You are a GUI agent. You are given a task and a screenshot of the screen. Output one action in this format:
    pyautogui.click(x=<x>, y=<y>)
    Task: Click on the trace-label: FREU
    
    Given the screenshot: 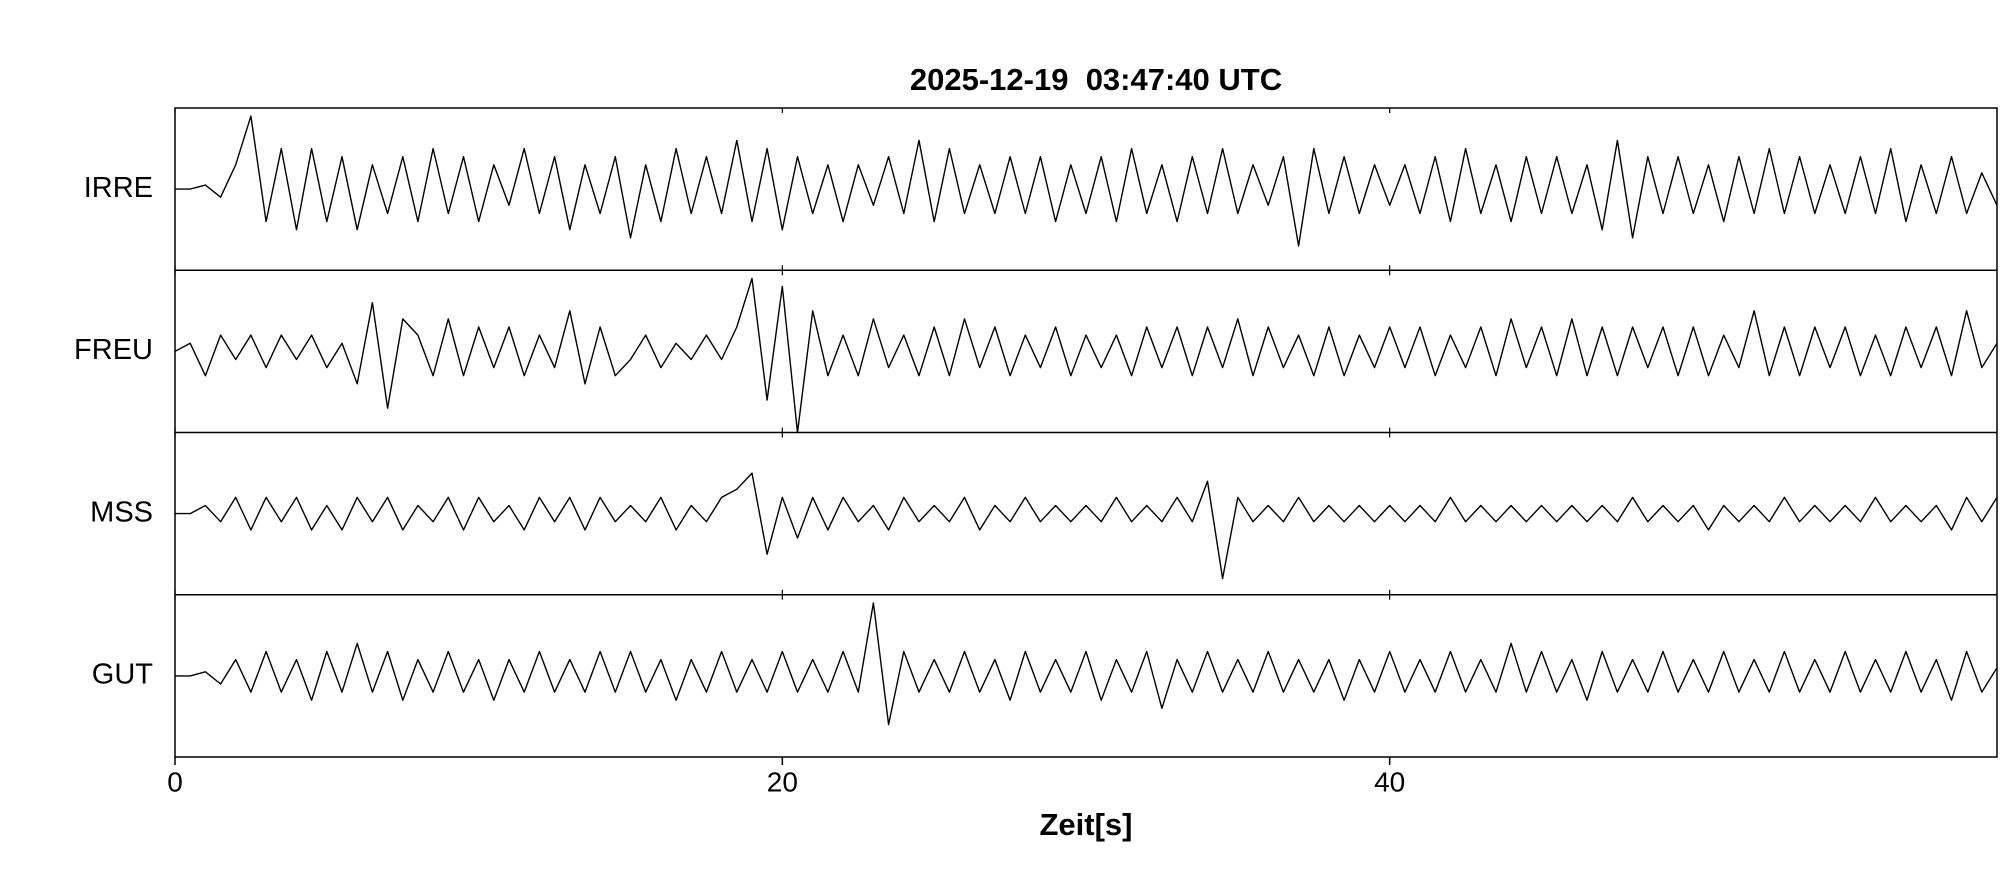 What is the action you would take?
    pyautogui.click(x=113, y=350)
    